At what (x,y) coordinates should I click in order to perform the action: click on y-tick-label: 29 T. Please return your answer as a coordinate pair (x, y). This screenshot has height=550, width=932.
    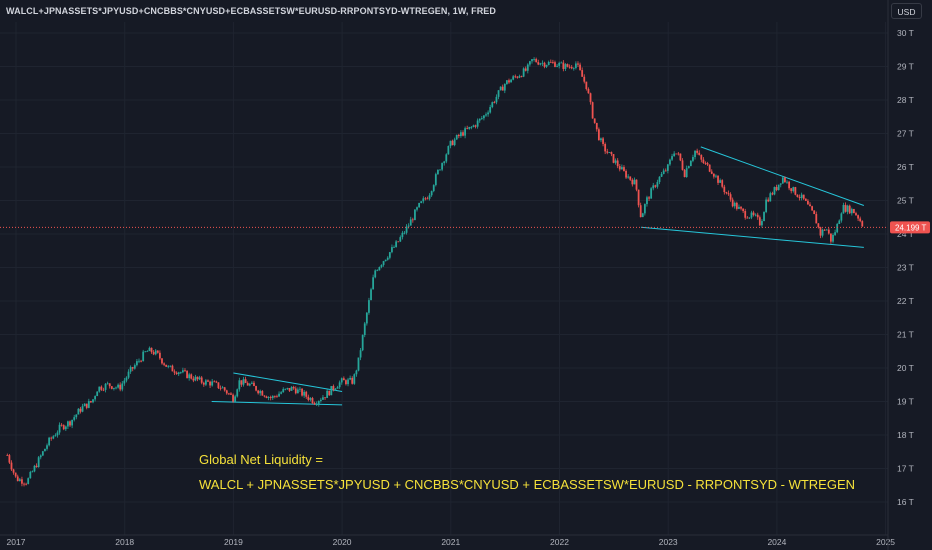
    Looking at the image, I should click on (905, 67).